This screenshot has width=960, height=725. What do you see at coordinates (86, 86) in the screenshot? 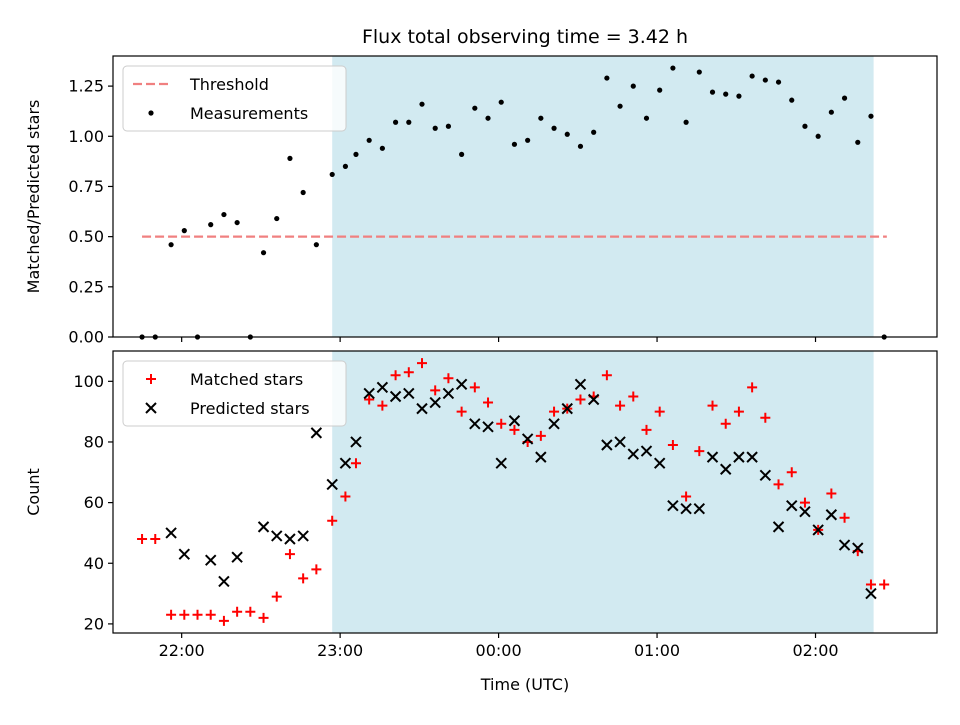
I see `top-y-tick-label: 1.25` at bounding box center [86, 86].